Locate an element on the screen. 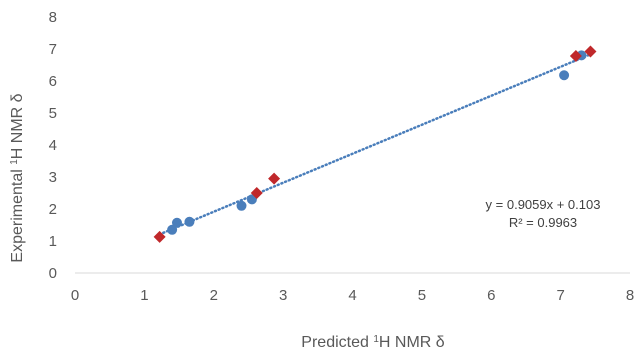  x-tick-label: 4 is located at coordinates (352, 295).